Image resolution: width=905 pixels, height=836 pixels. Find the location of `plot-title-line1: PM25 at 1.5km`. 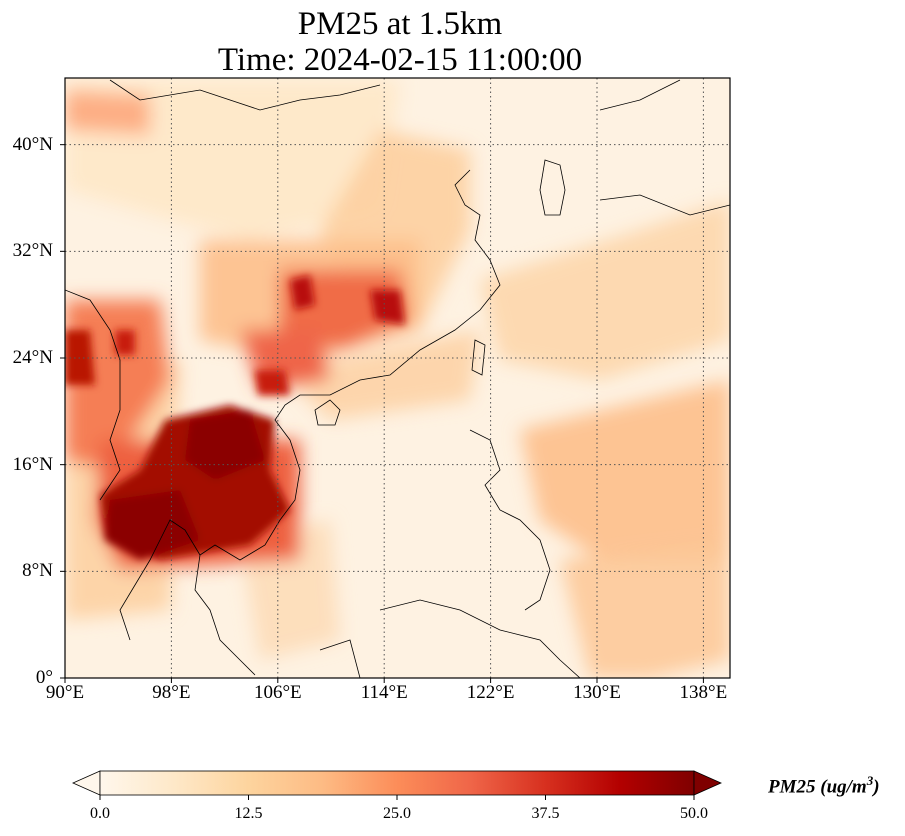

plot-title-line1: PM25 at 1.5km is located at coordinates (400, 24).